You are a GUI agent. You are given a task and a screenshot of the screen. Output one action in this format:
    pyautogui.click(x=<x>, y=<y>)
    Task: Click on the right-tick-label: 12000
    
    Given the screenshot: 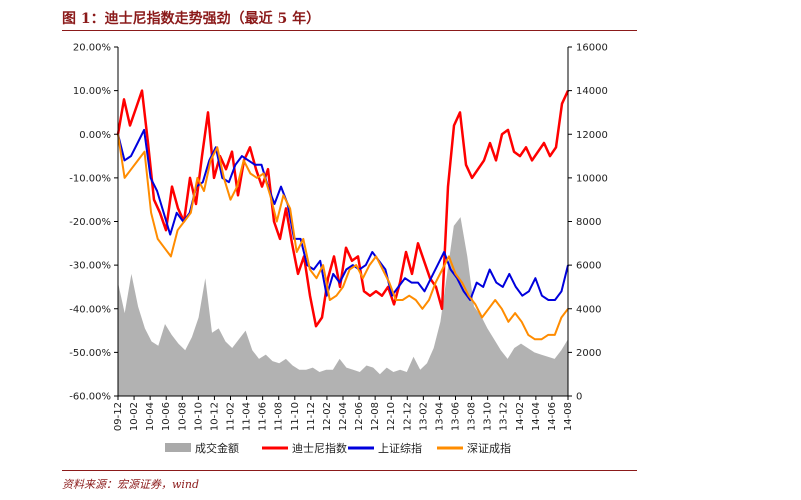 What is the action you would take?
    pyautogui.click(x=592, y=135)
    